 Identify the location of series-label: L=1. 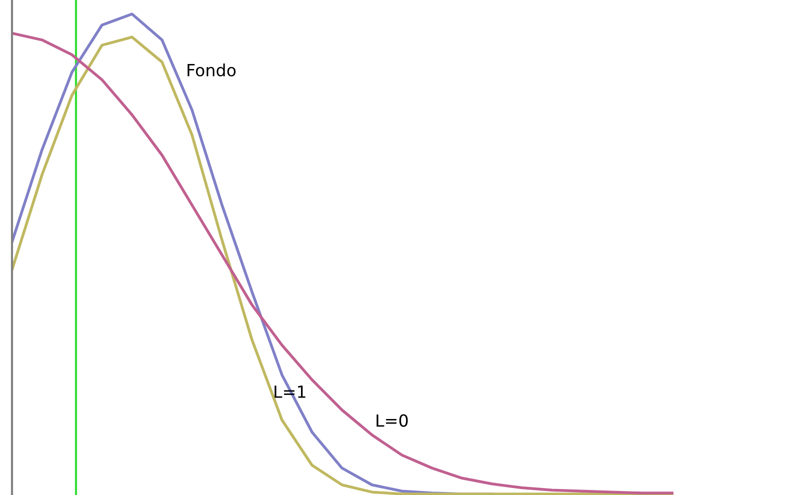
(290, 392).